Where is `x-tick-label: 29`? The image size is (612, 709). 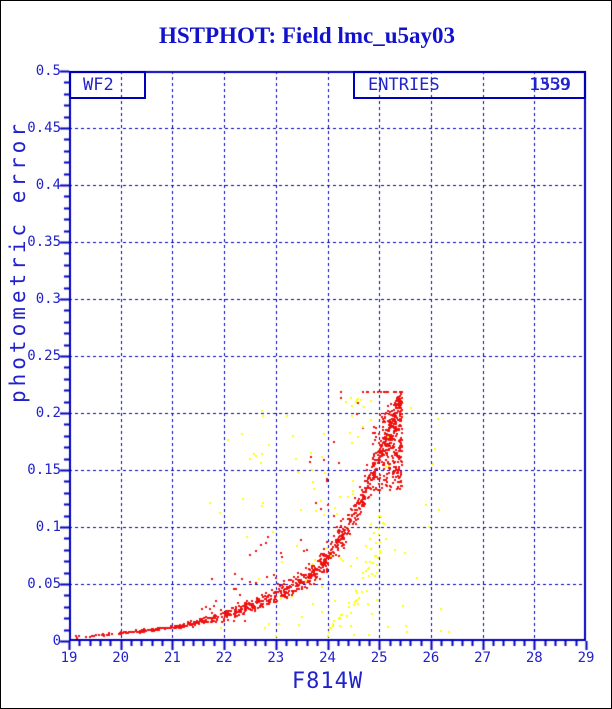 x-tick-label: 29 is located at coordinates (586, 658).